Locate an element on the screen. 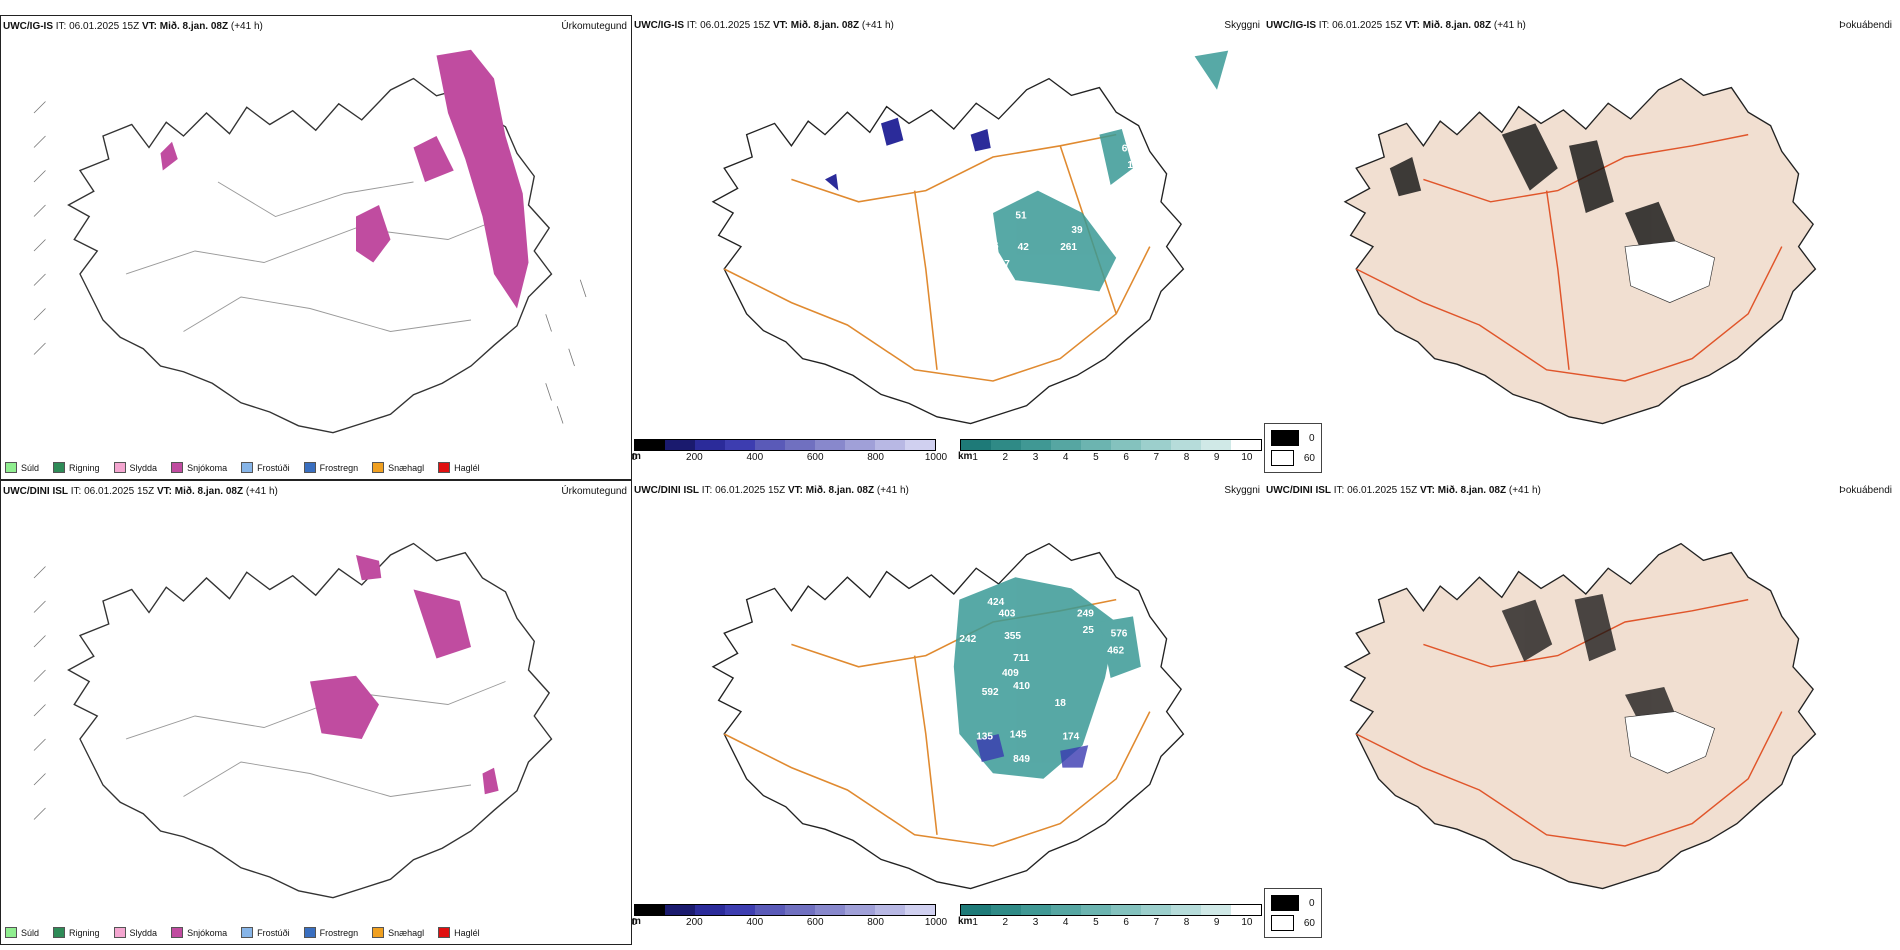  visibility-label: 93 is located at coordinates (979, 123).